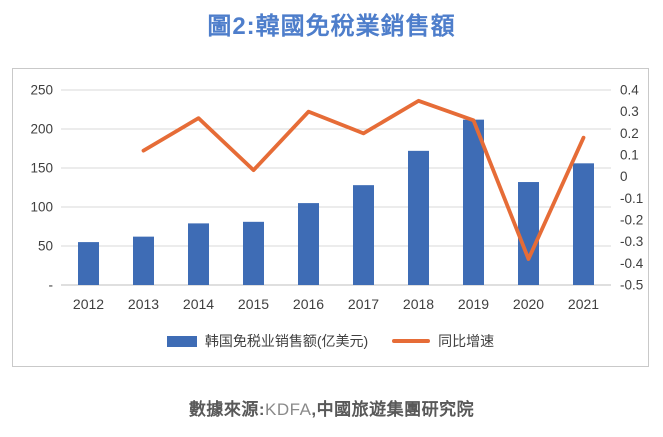 The image size is (663, 437). What do you see at coordinates (624, 176) in the screenshot?
I see `right-axis-tick: 0` at bounding box center [624, 176].